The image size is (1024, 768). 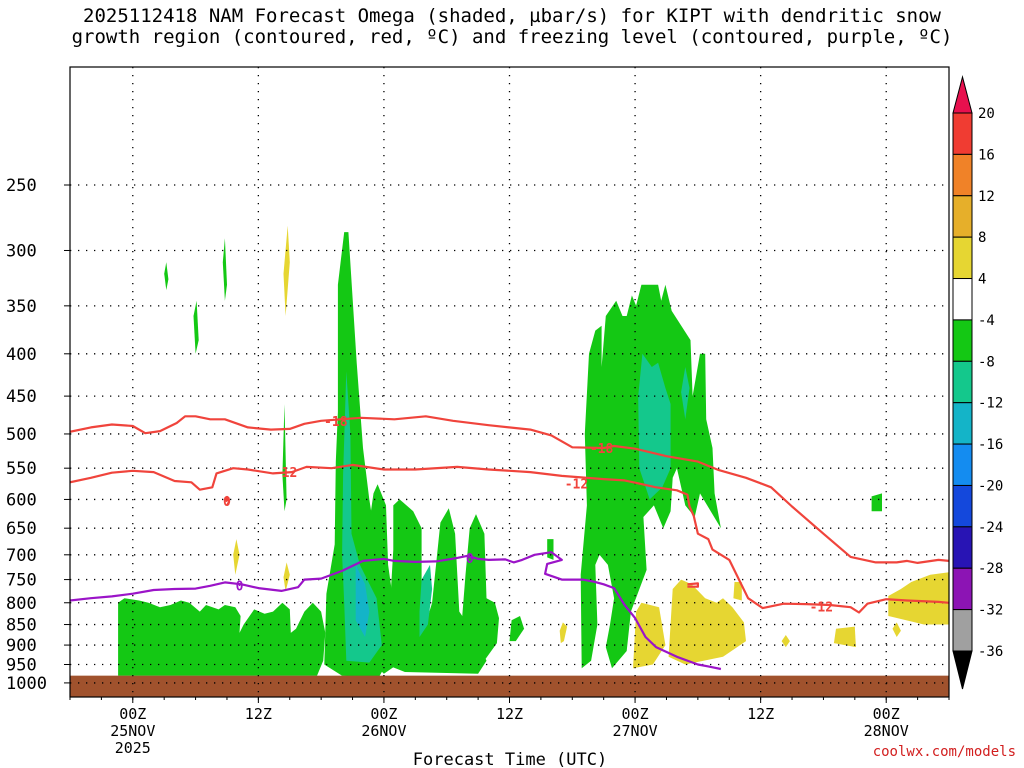 I want to click on terrain-band, so click(x=509, y=686).